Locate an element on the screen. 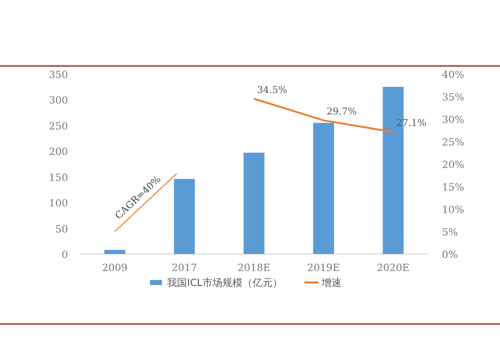  y-tick-label: 200 is located at coordinates (58, 152).